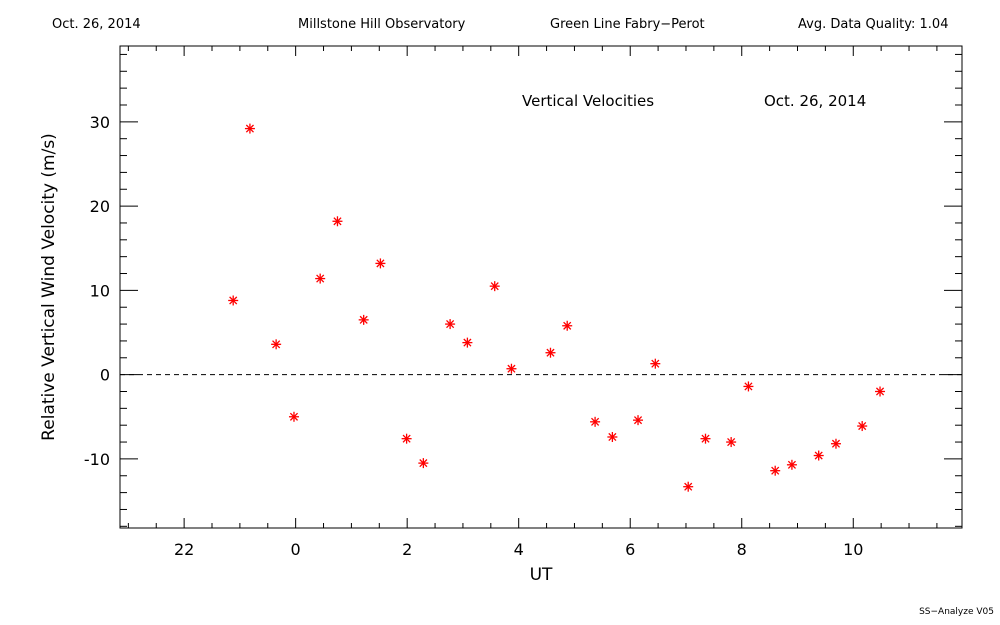 The height and width of the screenshot is (625, 1000). Describe the element at coordinates (742, 549) in the screenshot. I see `x-tick-label: 8` at that location.